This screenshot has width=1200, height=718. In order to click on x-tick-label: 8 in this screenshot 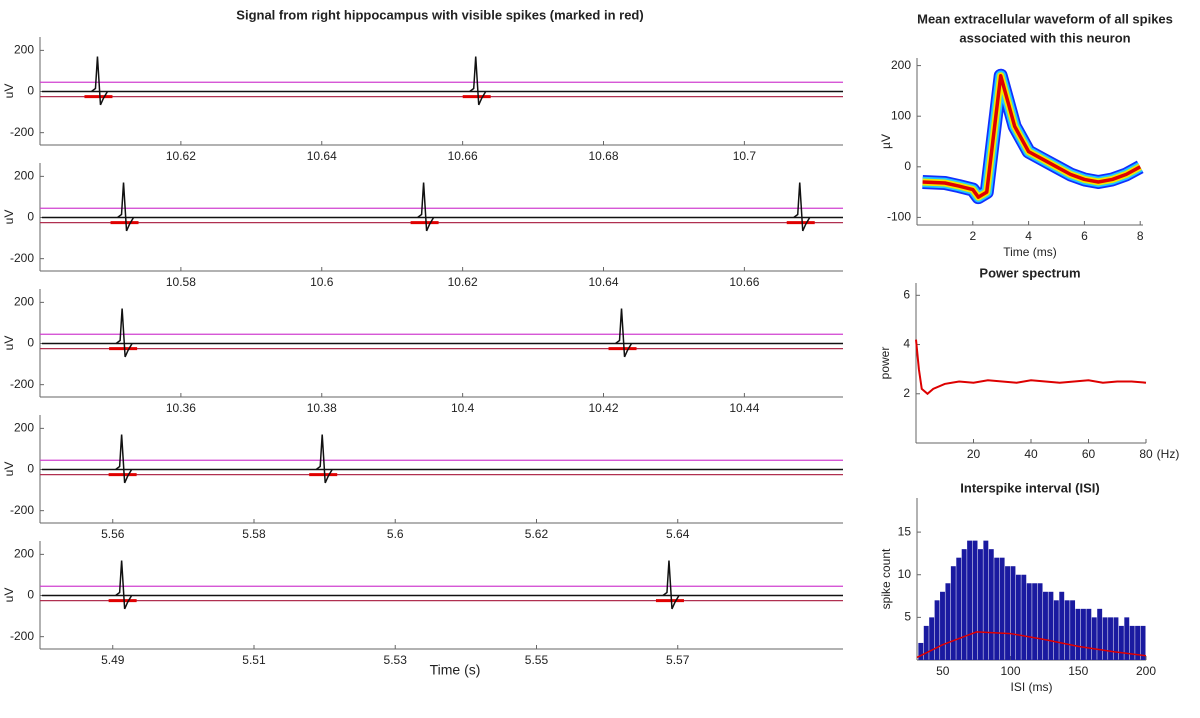, I will do `click(1140, 236)`.